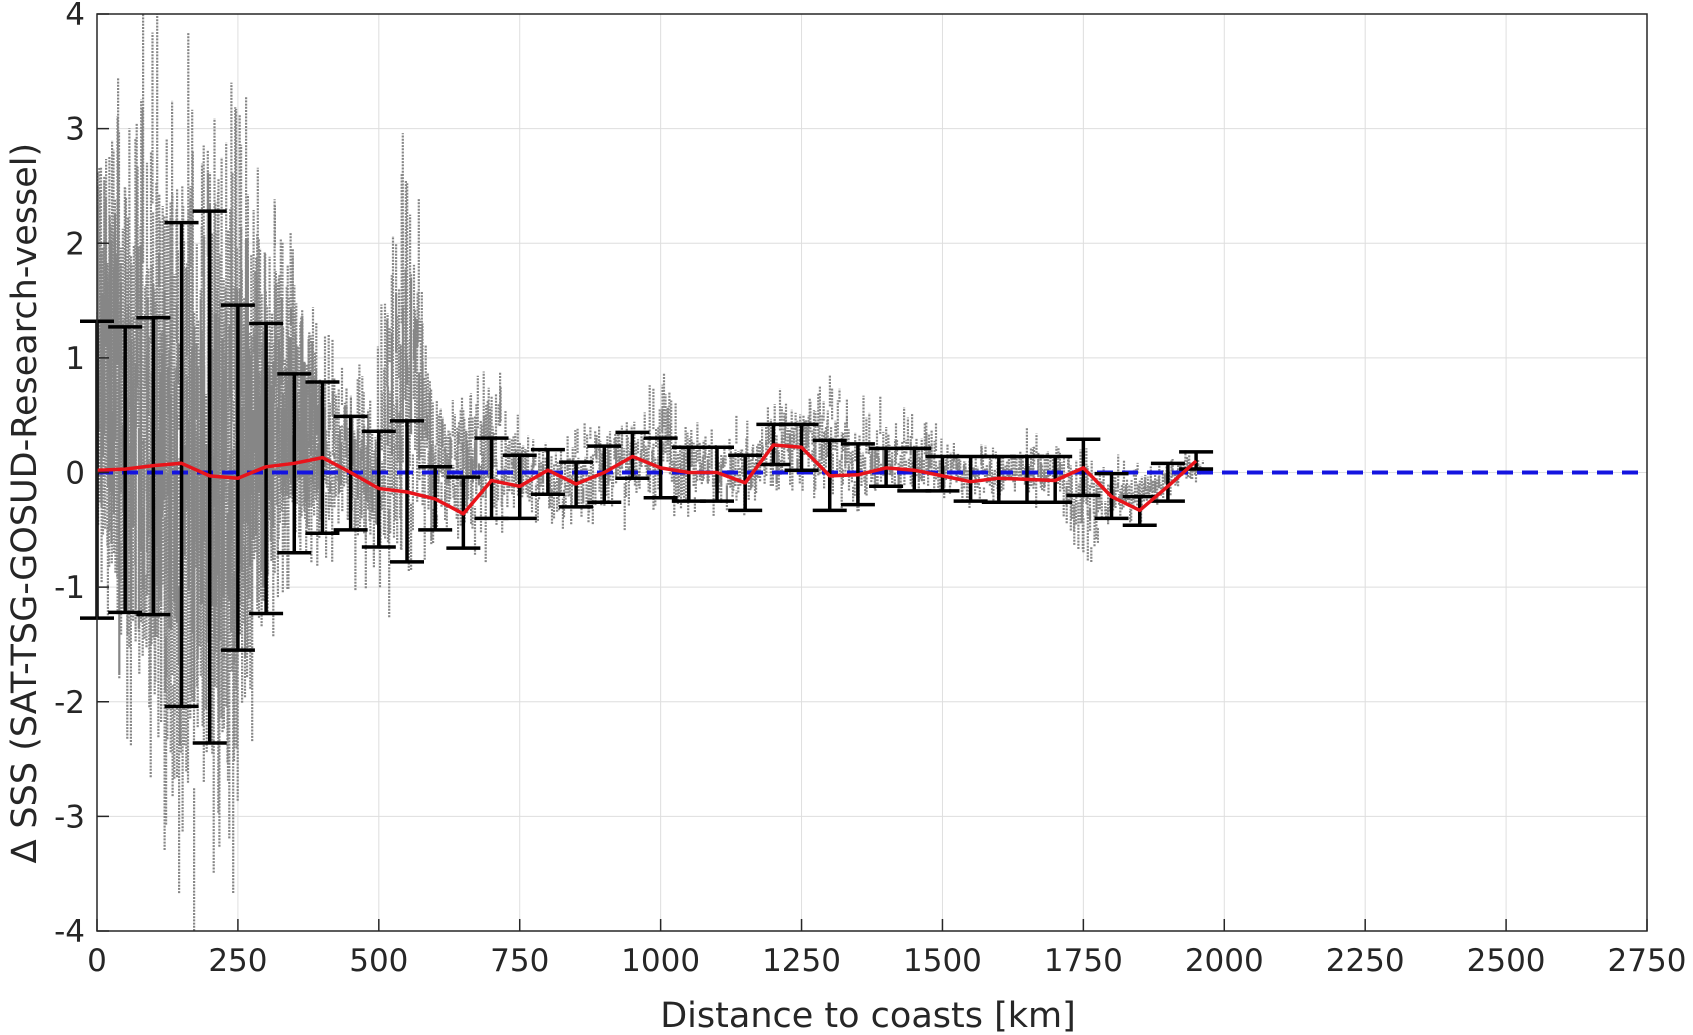 The width and height of the screenshot is (1693, 1035). Describe the element at coordinates (660, 961) in the screenshot. I see `x-tick-label: 1000` at that location.